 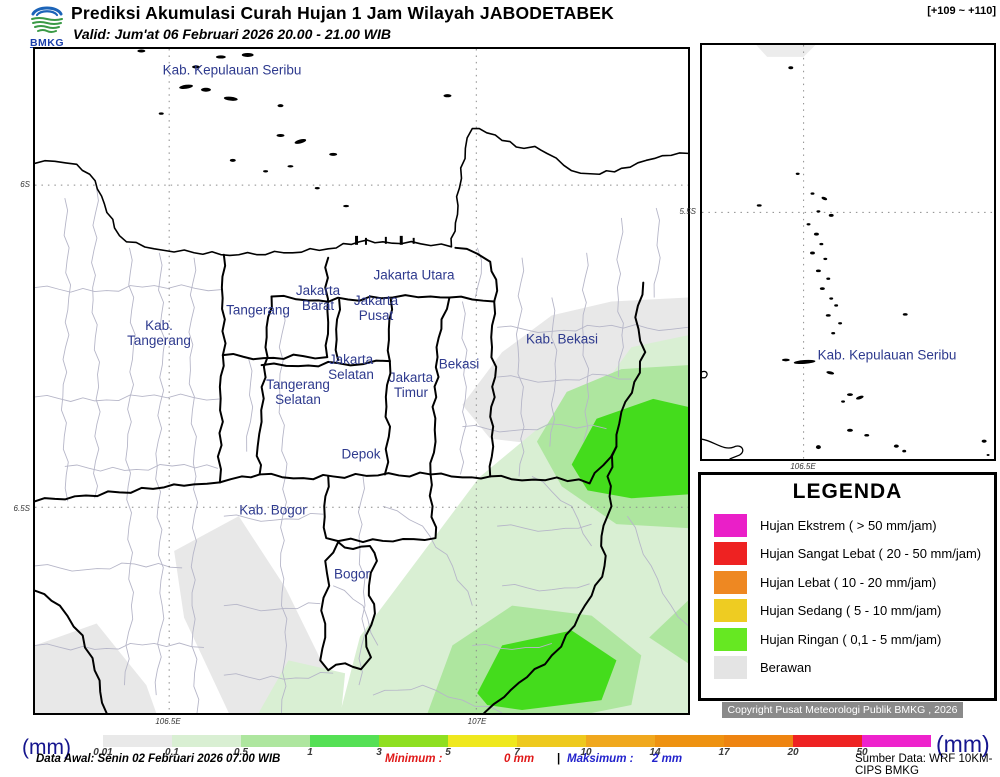 I want to click on lat-tick-6s: 6S, so click(x=25, y=184).